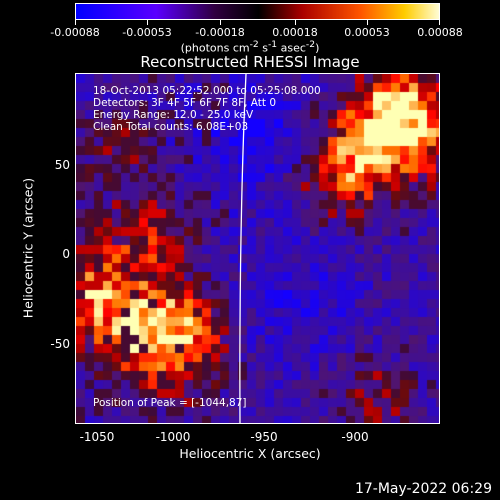  What do you see at coordinates (264, 437) in the screenshot?
I see `x-tick-label: -950` at bounding box center [264, 437].